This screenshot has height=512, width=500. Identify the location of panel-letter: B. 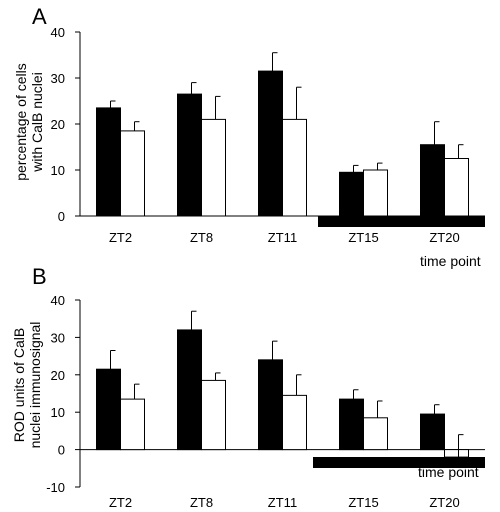
(39, 276).